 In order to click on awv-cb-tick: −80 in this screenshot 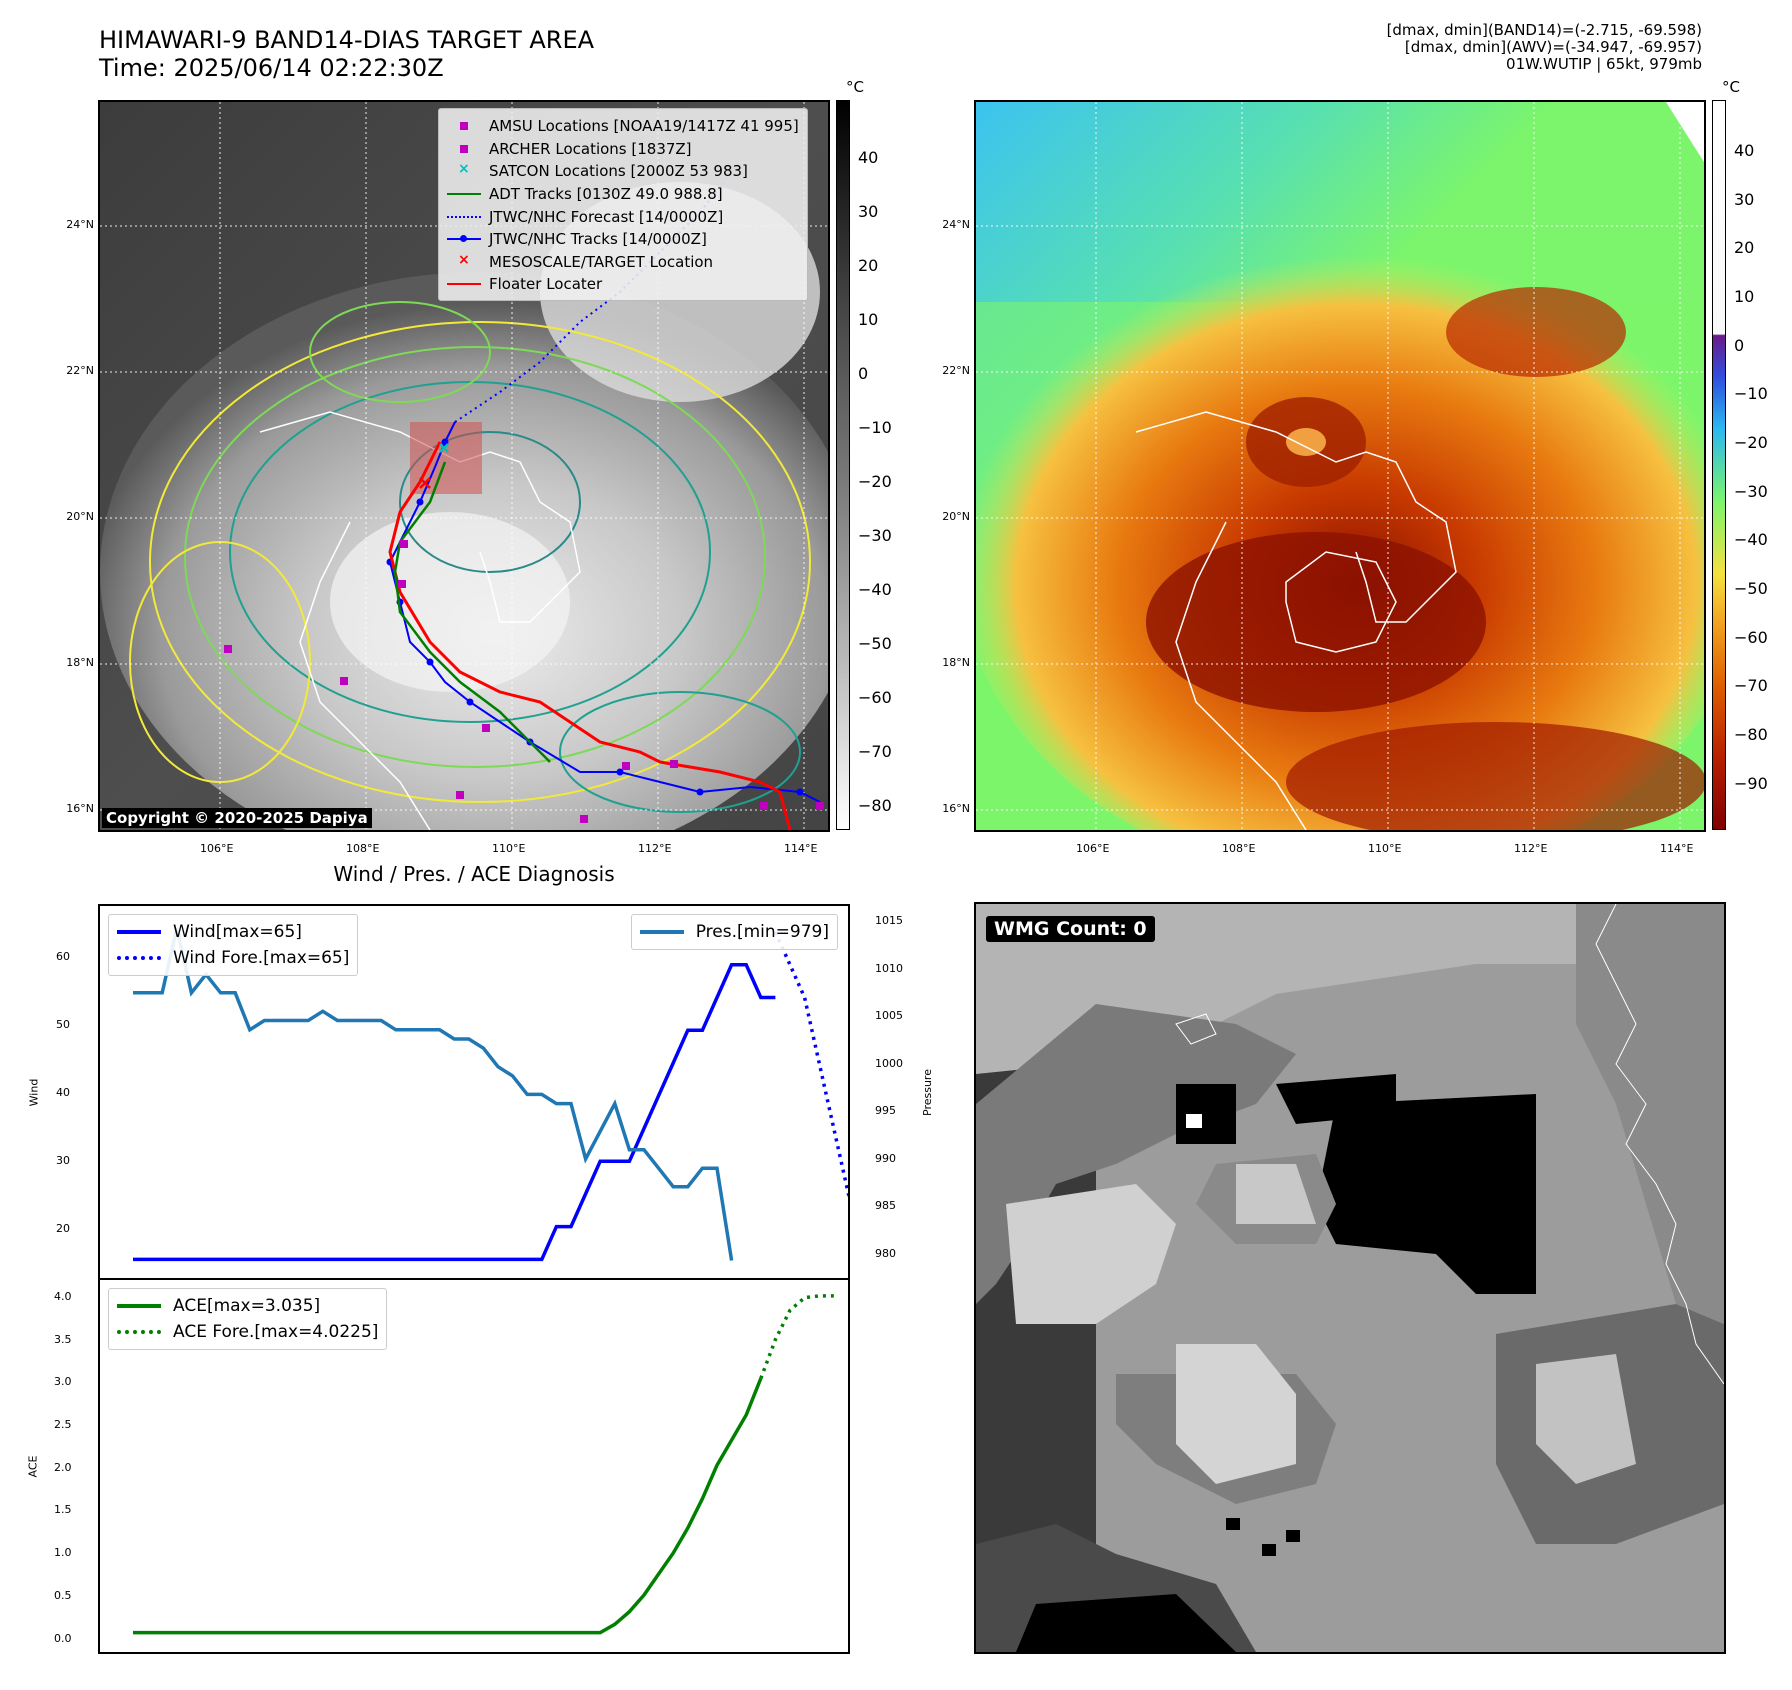, I will do `click(1751, 734)`.